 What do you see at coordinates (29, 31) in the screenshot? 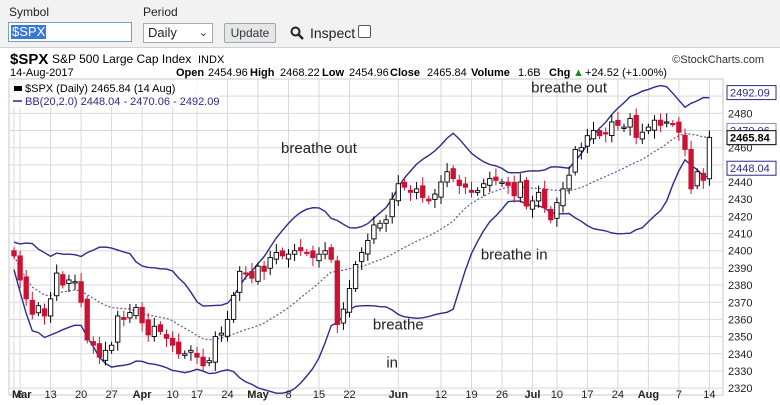
I see `symbol-input-value: $SPX` at bounding box center [29, 31].